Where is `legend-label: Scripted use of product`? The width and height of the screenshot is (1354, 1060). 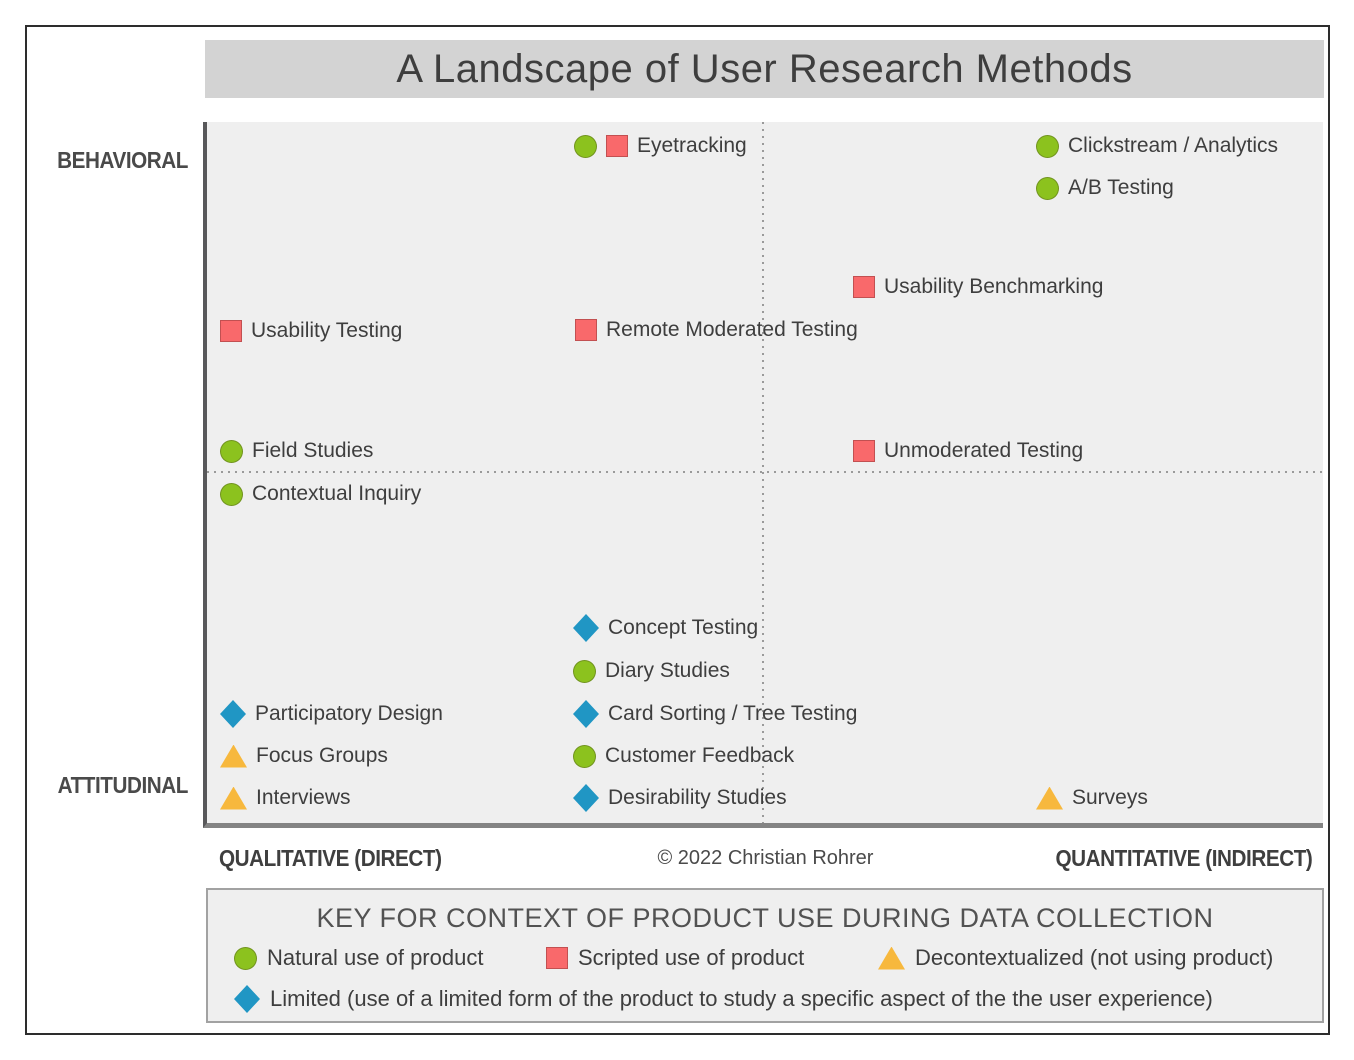
legend-label: Scripted use of product is located at coordinates (691, 957).